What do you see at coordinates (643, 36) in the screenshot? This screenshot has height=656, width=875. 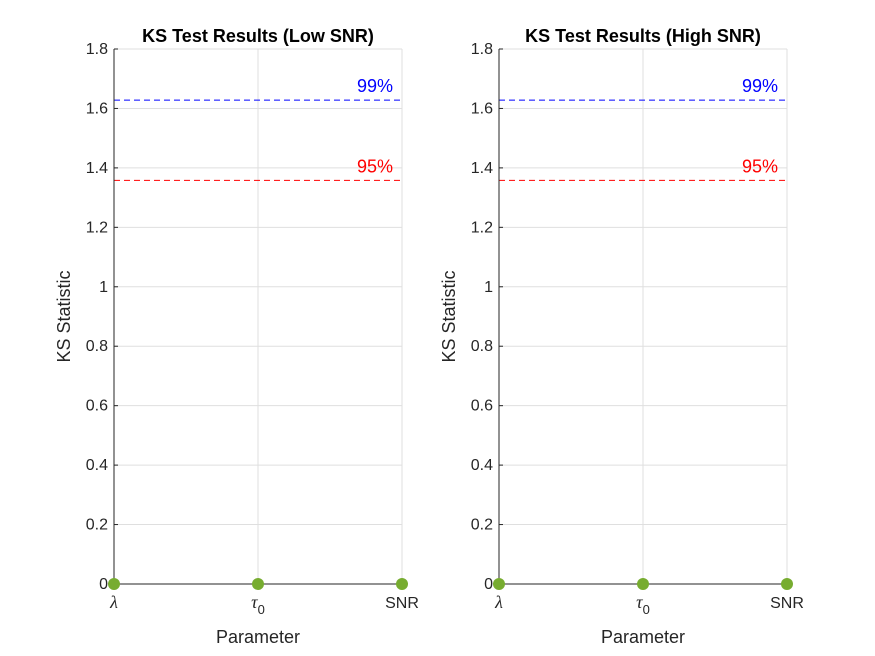 I see `chart-title: KS Test Results (High SNR)` at bounding box center [643, 36].